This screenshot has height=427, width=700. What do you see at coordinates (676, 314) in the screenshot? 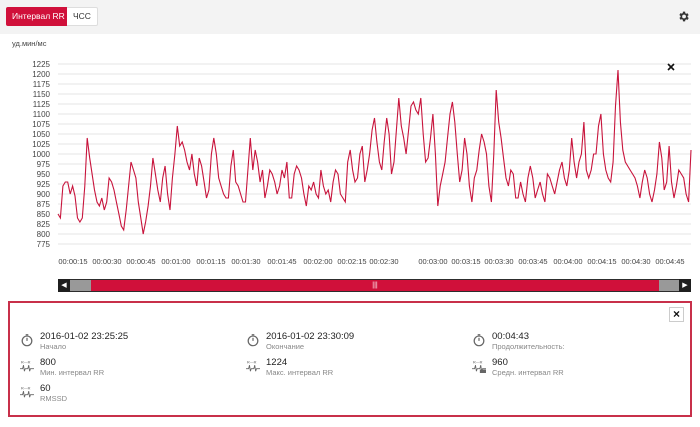
I see `close-stats-button: ×` at bounding box center [676, 314].